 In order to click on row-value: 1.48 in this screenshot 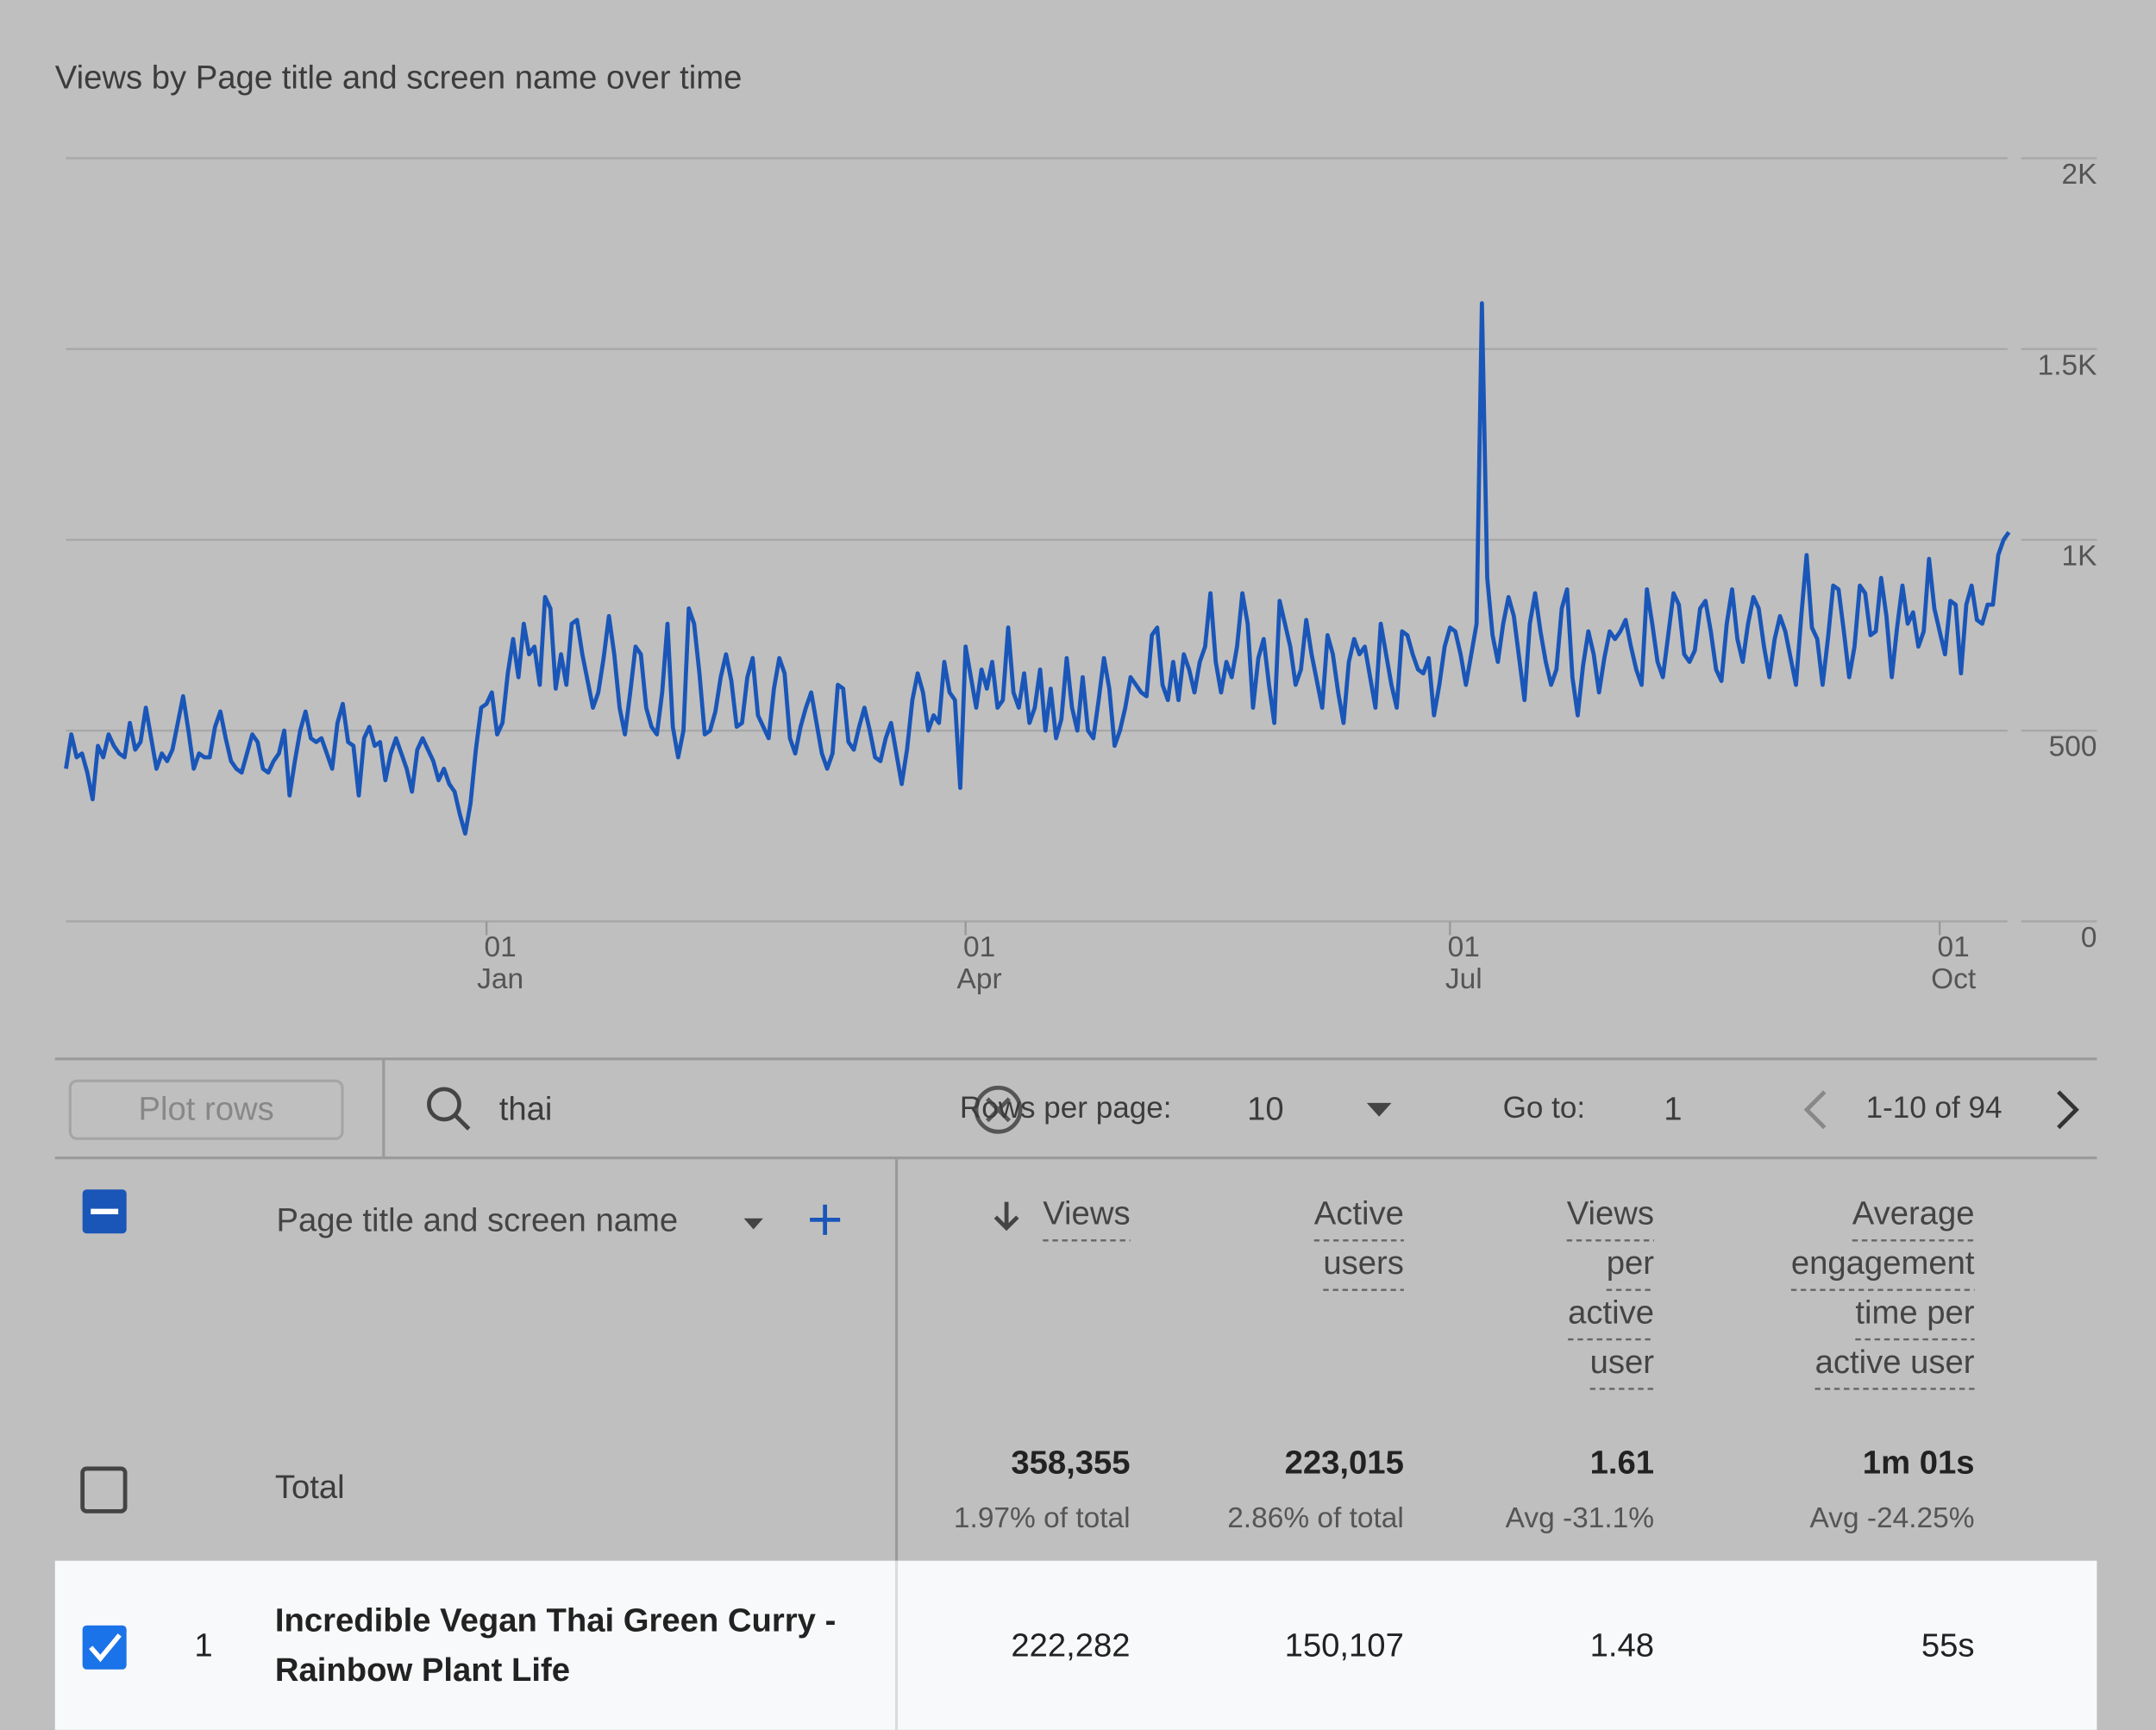, I will do `click(1622, 1645)`.